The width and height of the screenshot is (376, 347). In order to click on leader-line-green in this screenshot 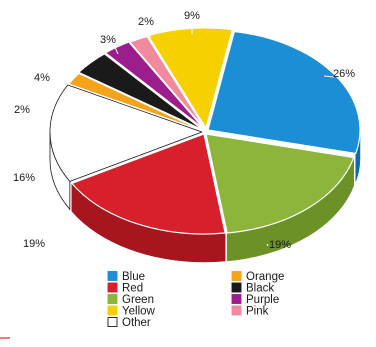, I will do `click(267, 245)`.